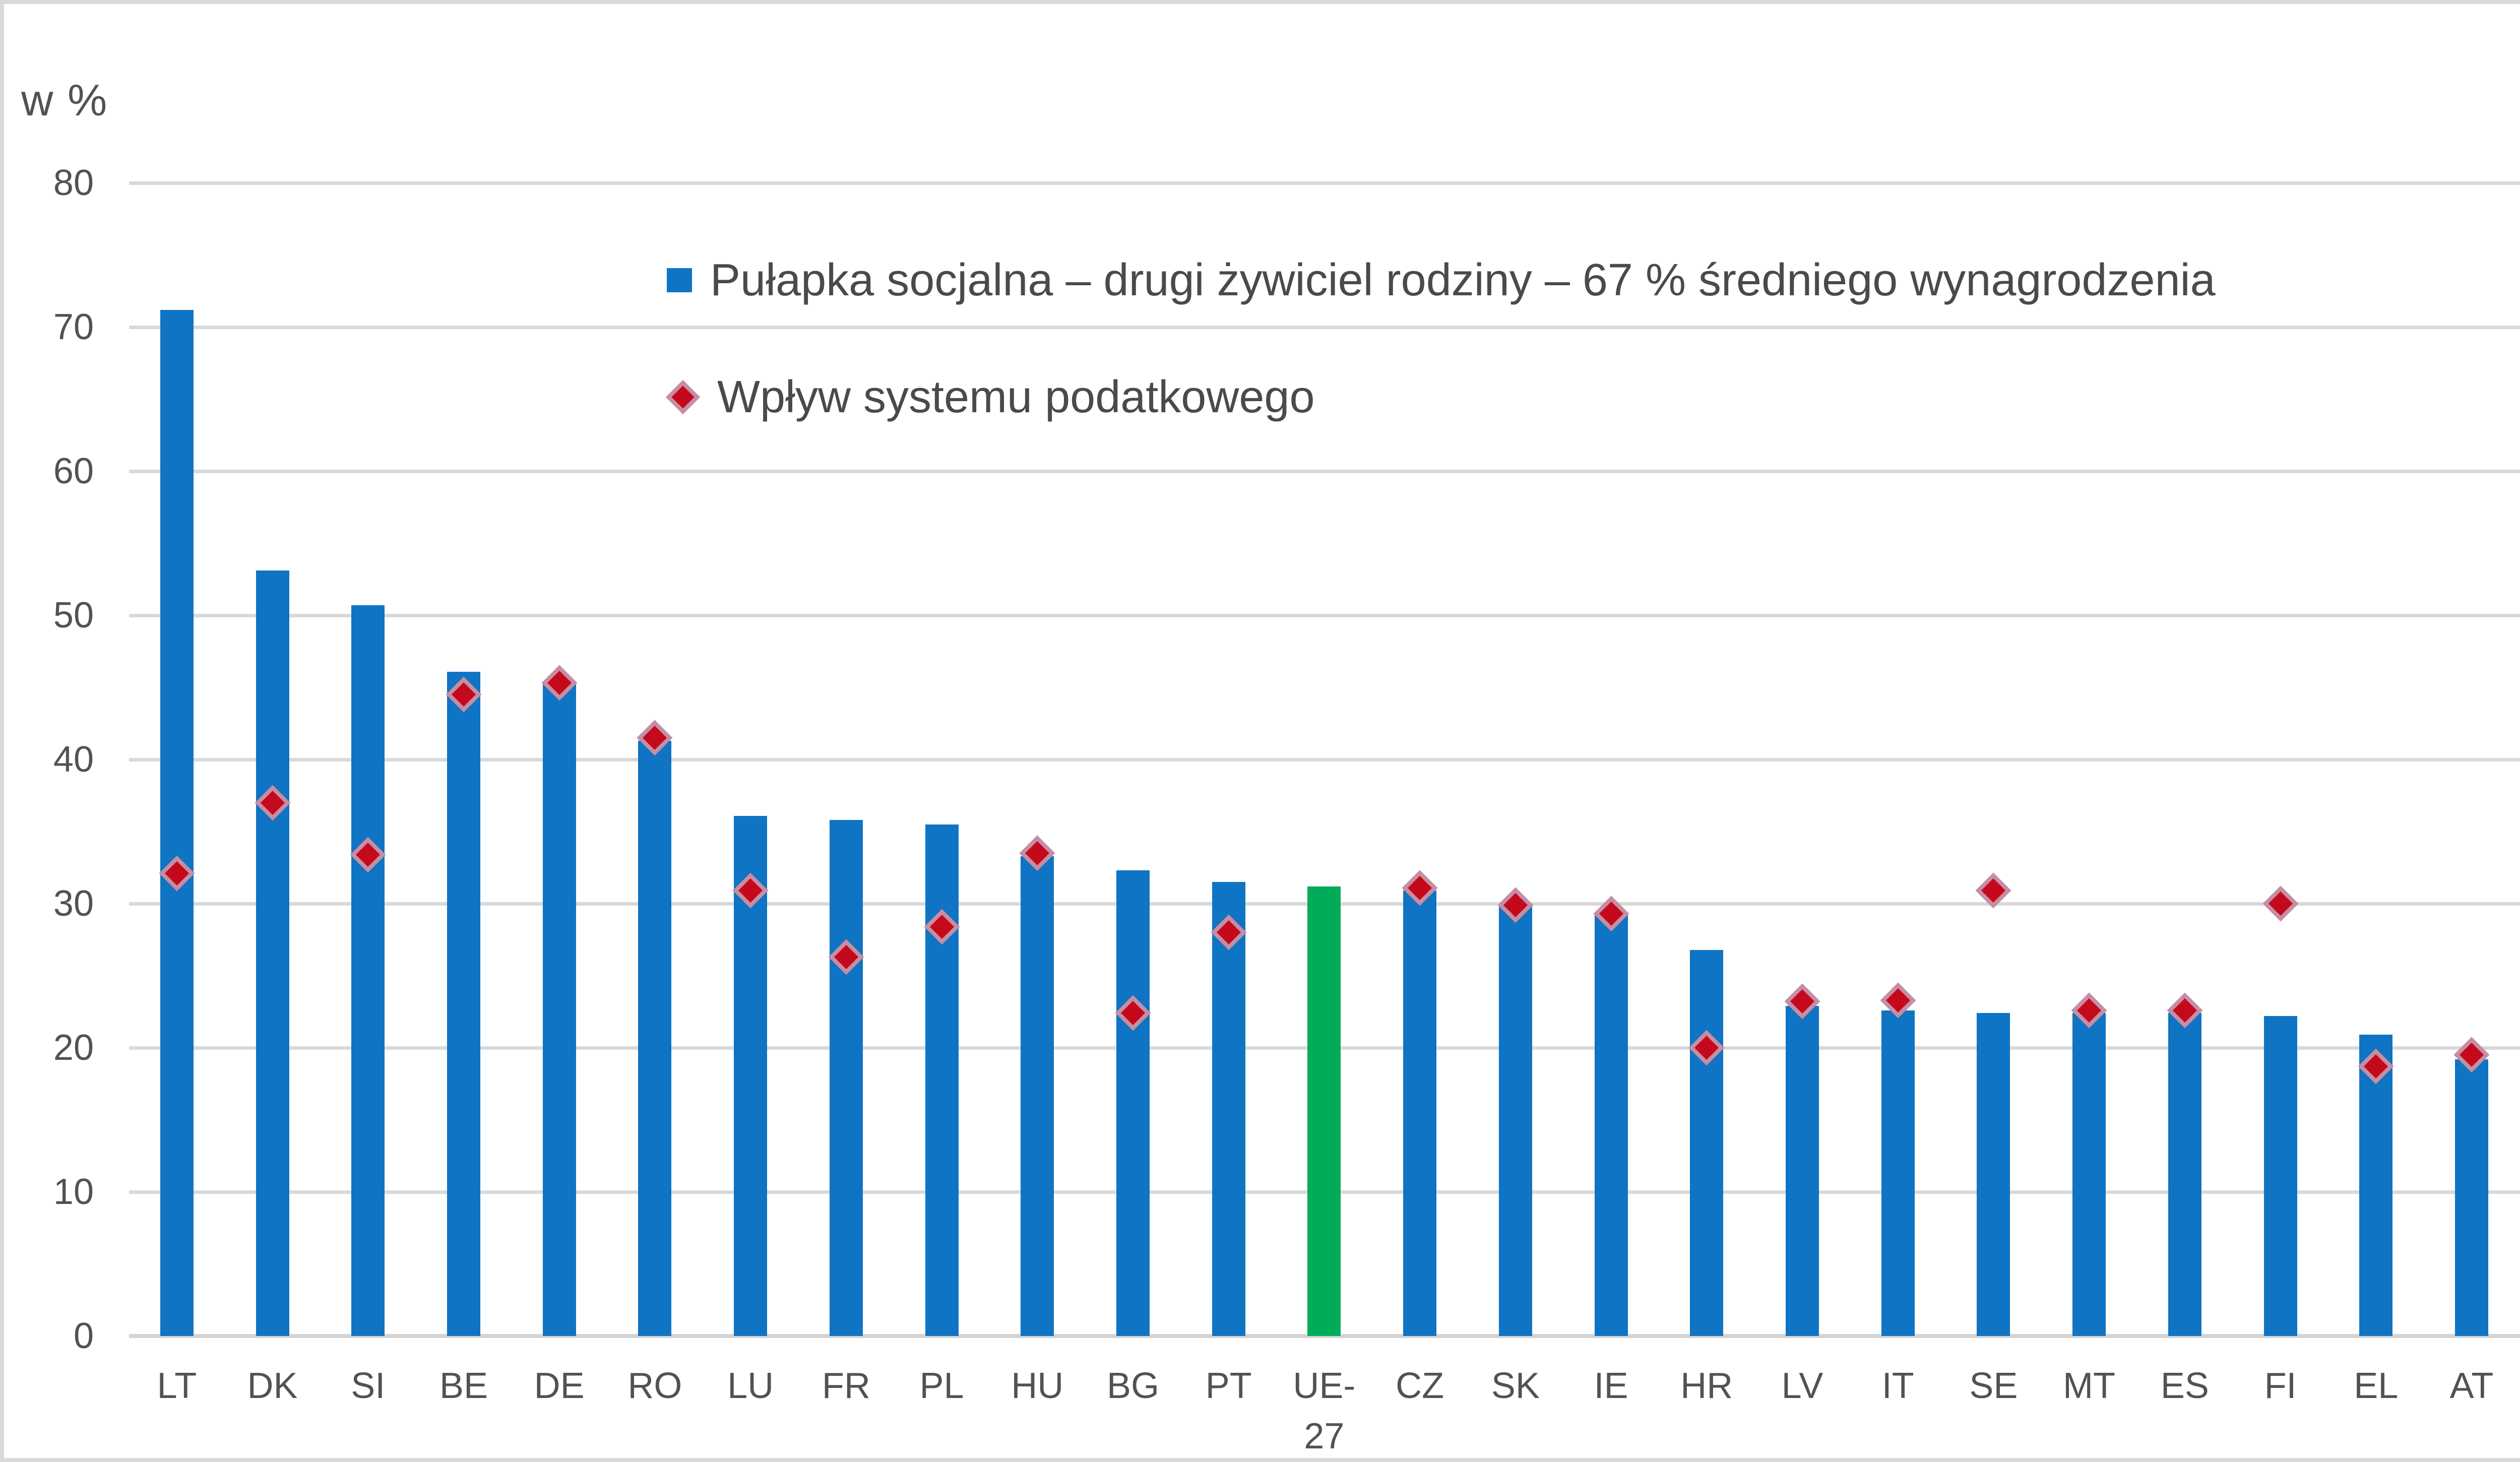 The width and height of the screenshot is (2520, 1462). I want to click on y-axis-unit-label: w %, so click(64, 100).